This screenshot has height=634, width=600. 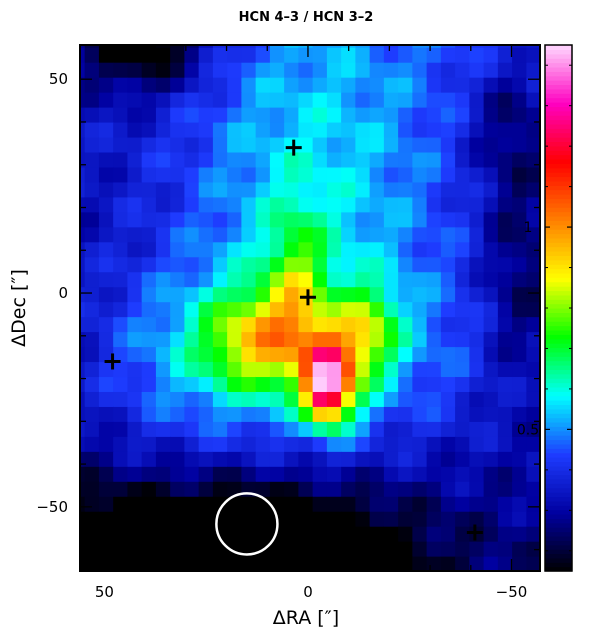 I want to click on x-tick-label: 0, so click(x=308, y=592).